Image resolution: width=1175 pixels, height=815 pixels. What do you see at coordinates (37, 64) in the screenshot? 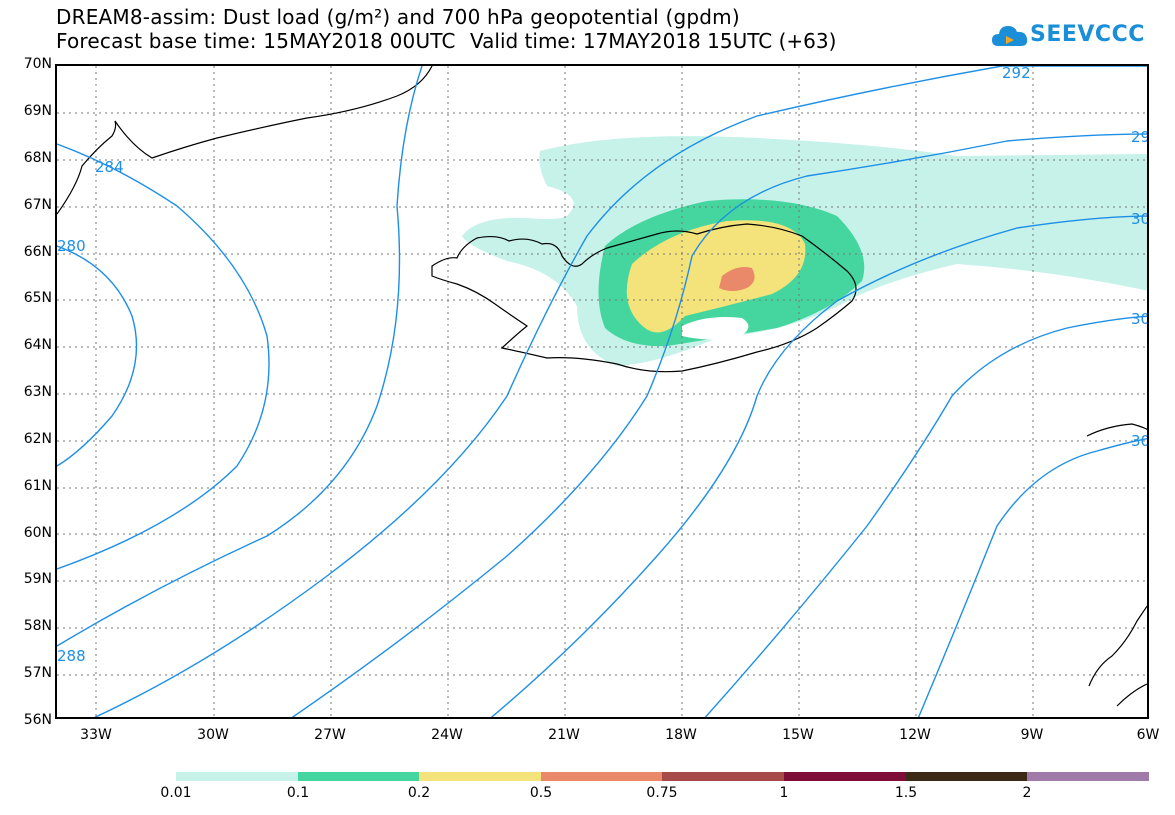
I see `lat-label: 70N` at bounding box center [37, 64].